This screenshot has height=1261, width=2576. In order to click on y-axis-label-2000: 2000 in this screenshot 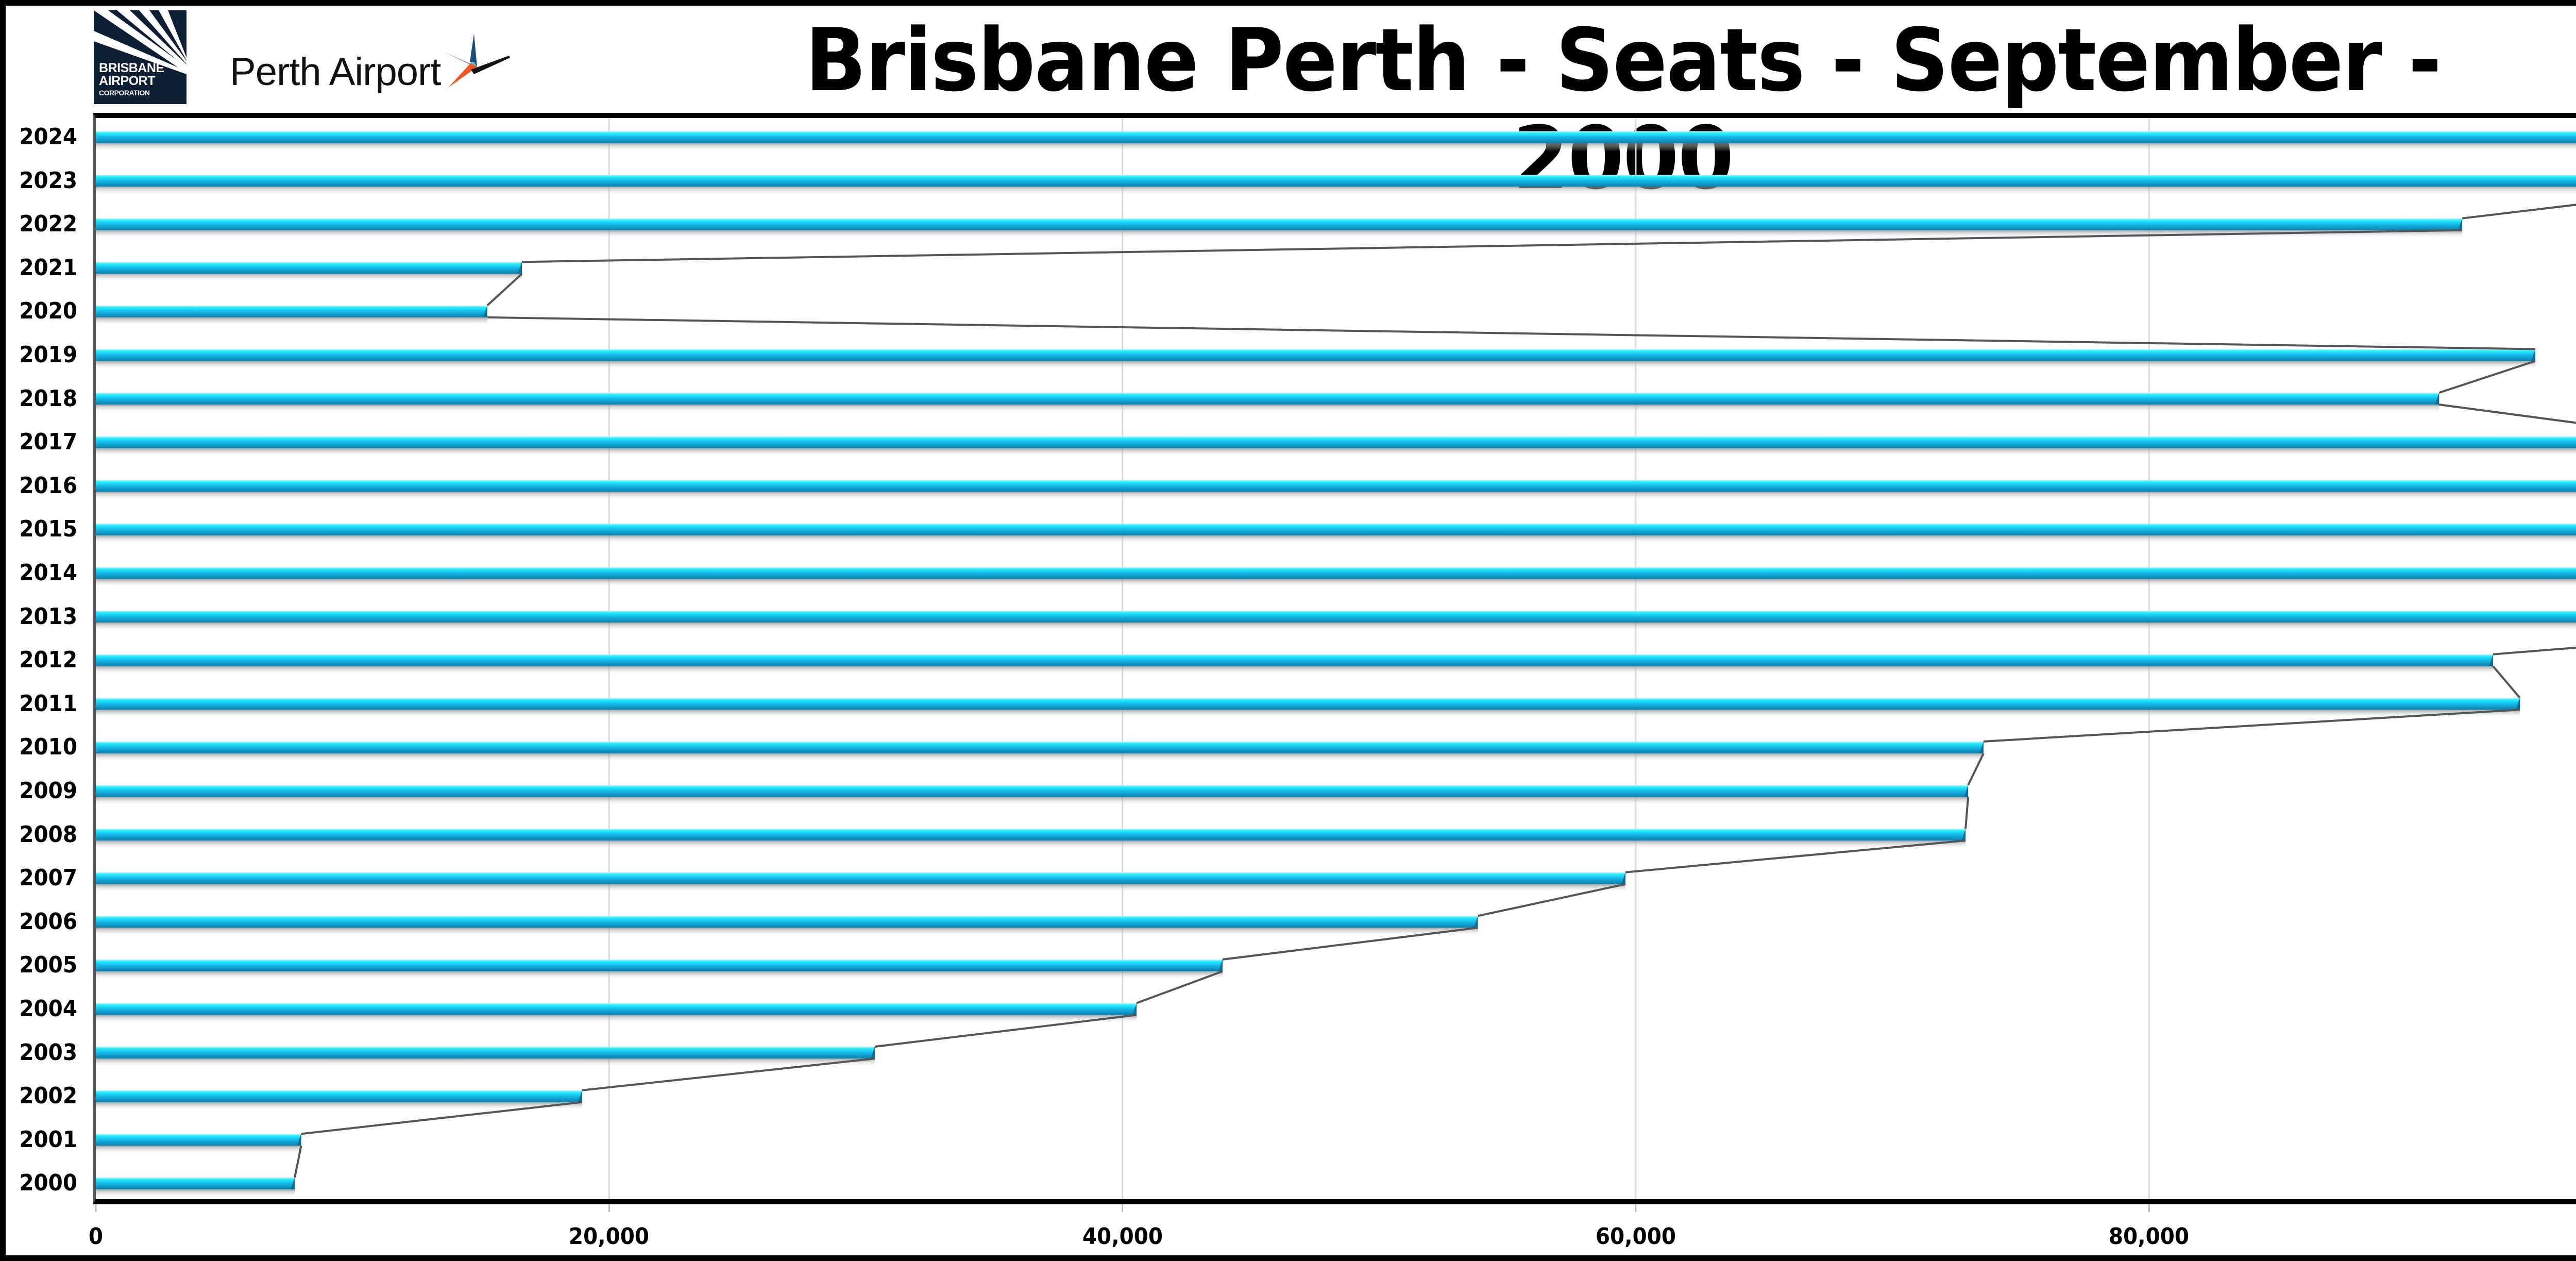, I will do `click(48, 1183)`.